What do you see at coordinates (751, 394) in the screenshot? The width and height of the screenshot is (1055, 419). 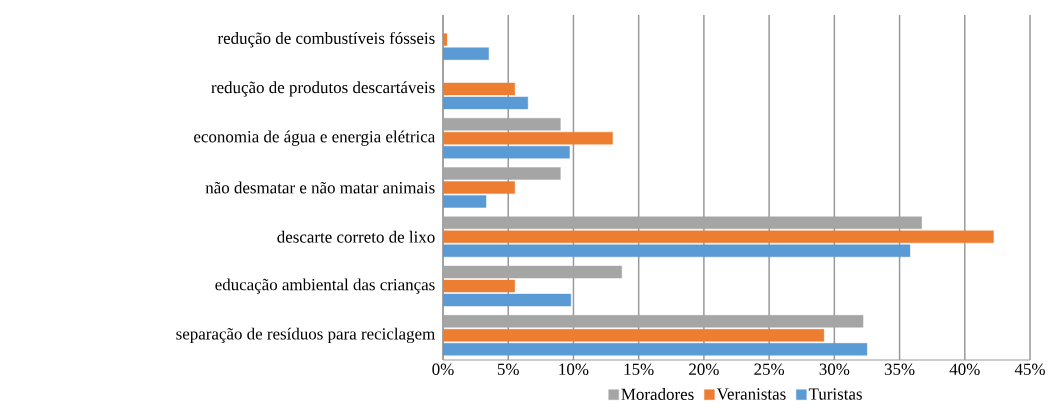 I see `legend-label: Veranistas` at bounding box center [751, 394].